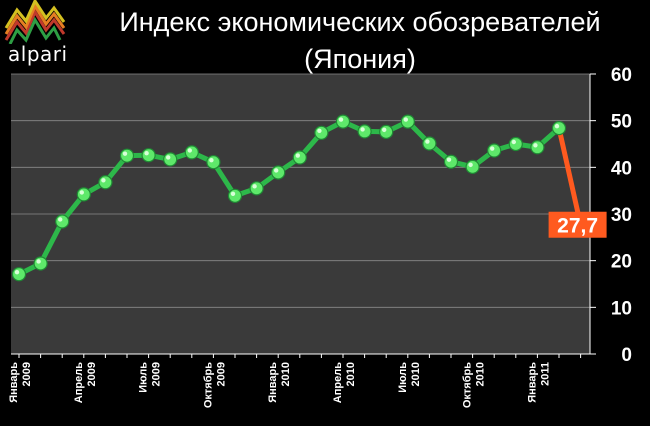  Describe the element at coordinates (35, 22) in the screenshot. I see `mountains-logo-icon` at that location.